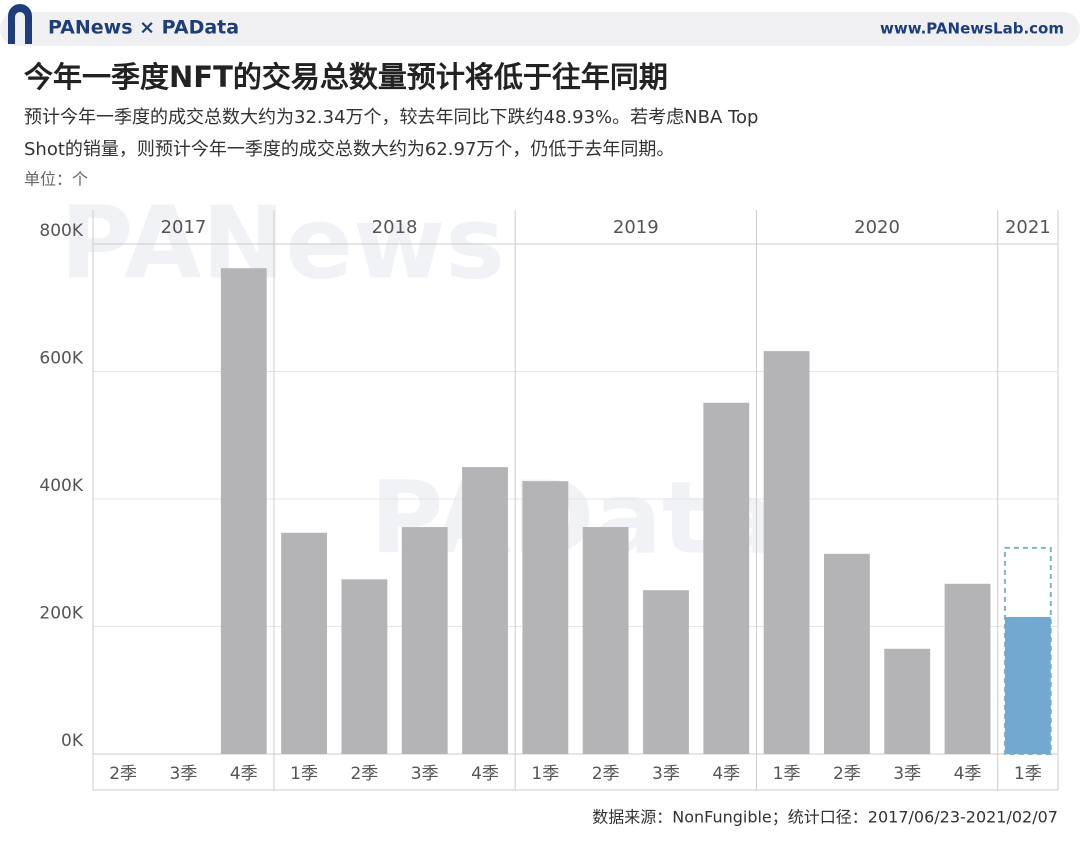 This screenshot has width=1080, height=861. What do you see at coordinates (20, 24) in the screenshot?
I see `logo` at bounding box center [20, 24].